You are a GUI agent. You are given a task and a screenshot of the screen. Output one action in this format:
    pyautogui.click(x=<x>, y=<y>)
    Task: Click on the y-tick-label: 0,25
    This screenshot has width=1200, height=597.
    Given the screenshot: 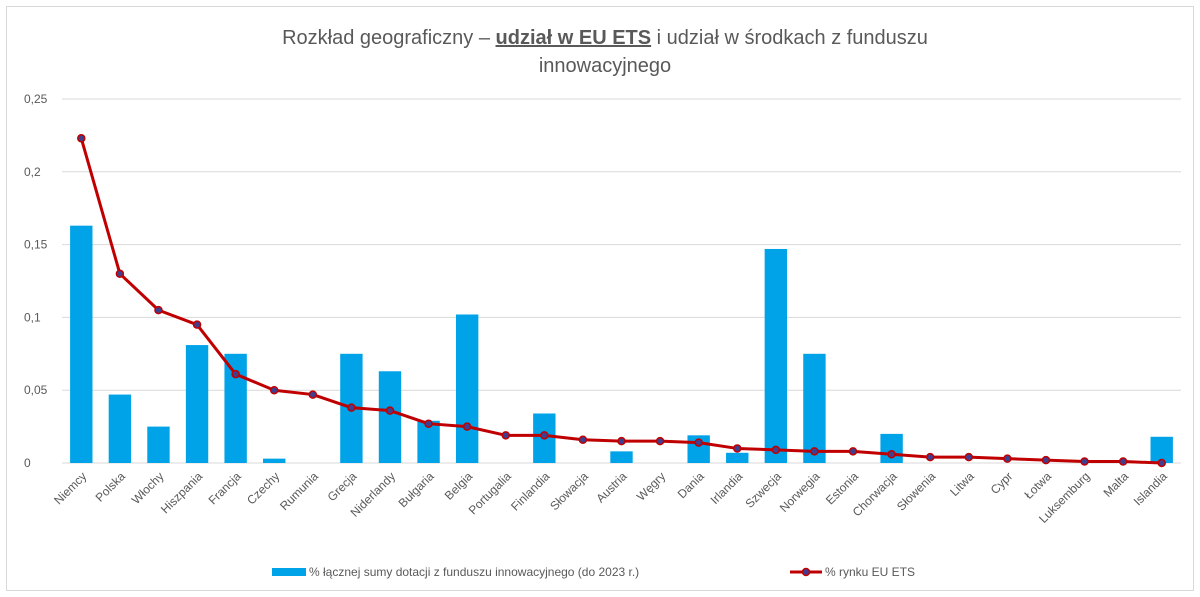 What is the action you would take?
    pyautogui.click(x=36, y=99)
    